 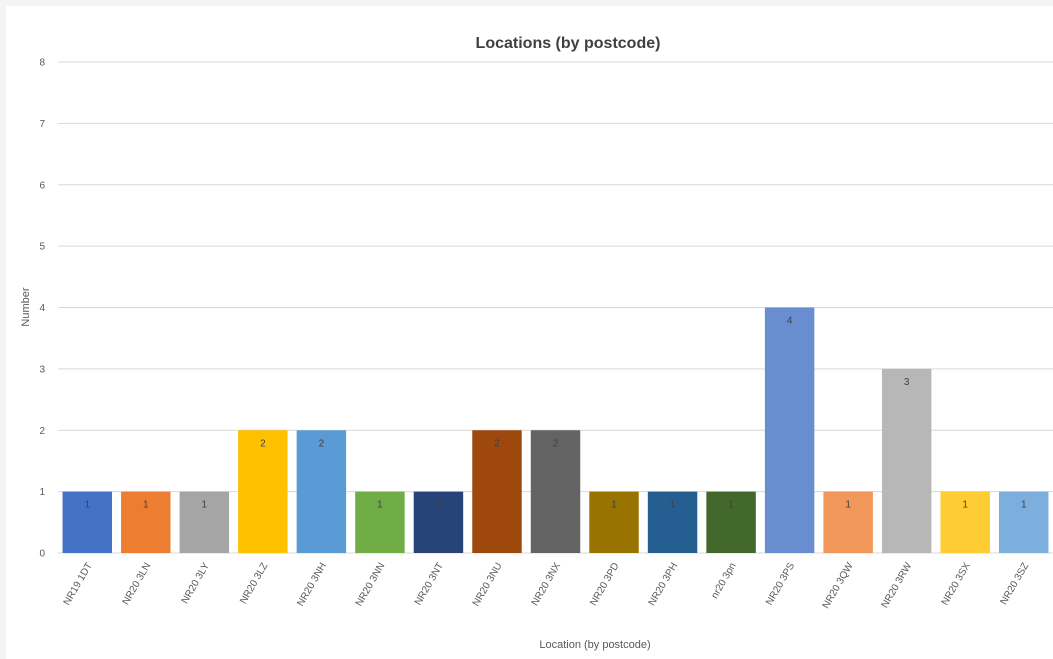 I want to click on x-tick-label: NR20 3LN, so click(x=137, y=584).